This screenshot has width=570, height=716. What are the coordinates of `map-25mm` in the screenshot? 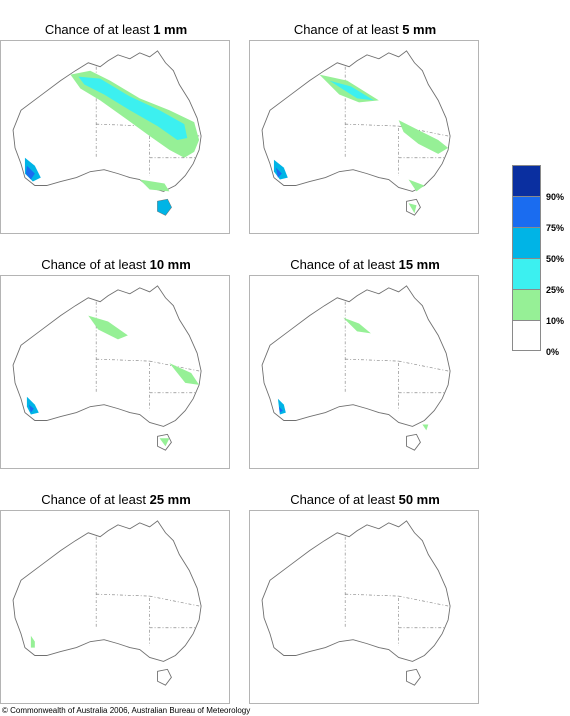 It's located at (115, 607).